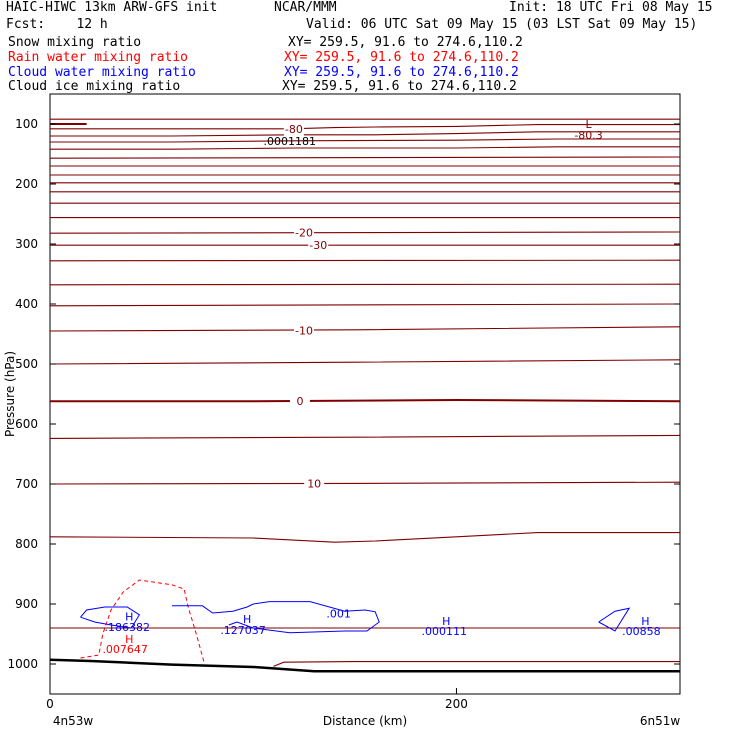 The image size is (740, 740). What do you see at coordinates (290, 141) in the screenshot?
I see `contour-annotation: .0001181` at bounding box center [290, 141].